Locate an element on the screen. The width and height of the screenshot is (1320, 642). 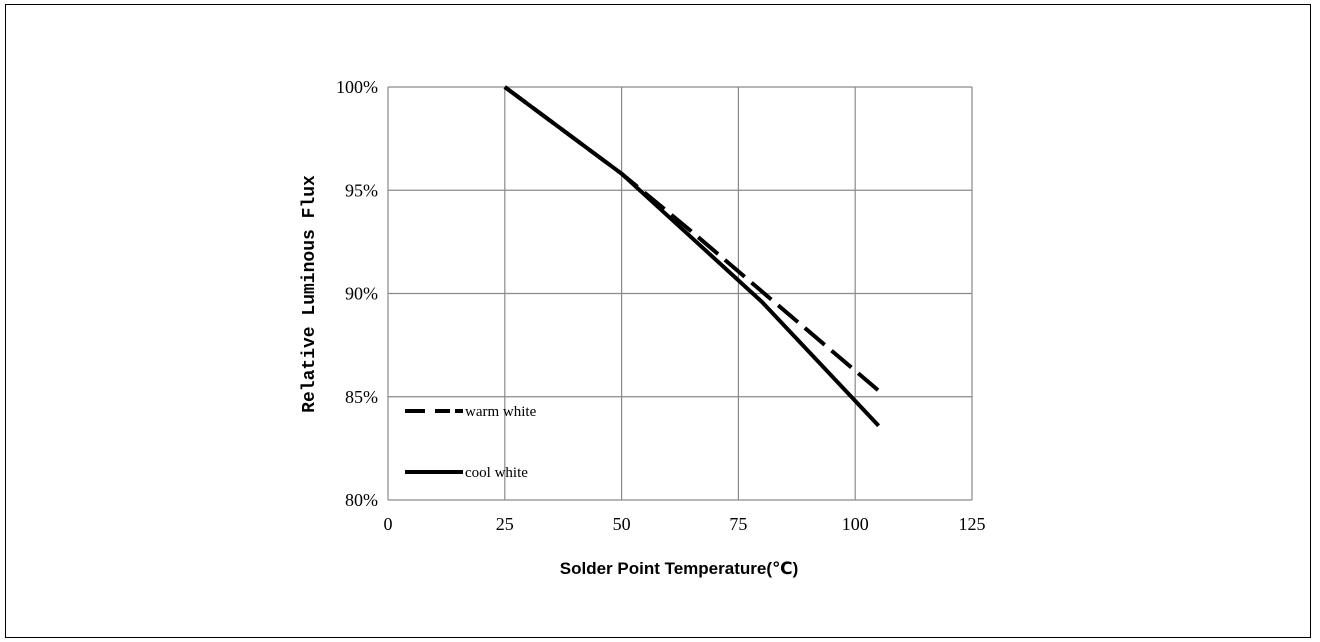
legend-label: cool white is located at coordinates (496, 473).